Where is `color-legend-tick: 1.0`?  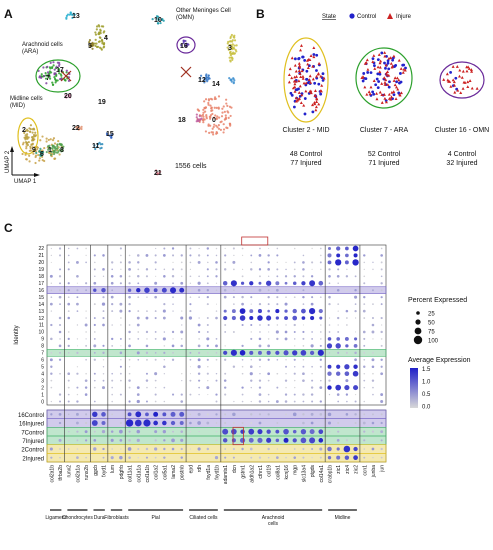
color-legend-tick: 1.0 is located at coordinates (426, 383).